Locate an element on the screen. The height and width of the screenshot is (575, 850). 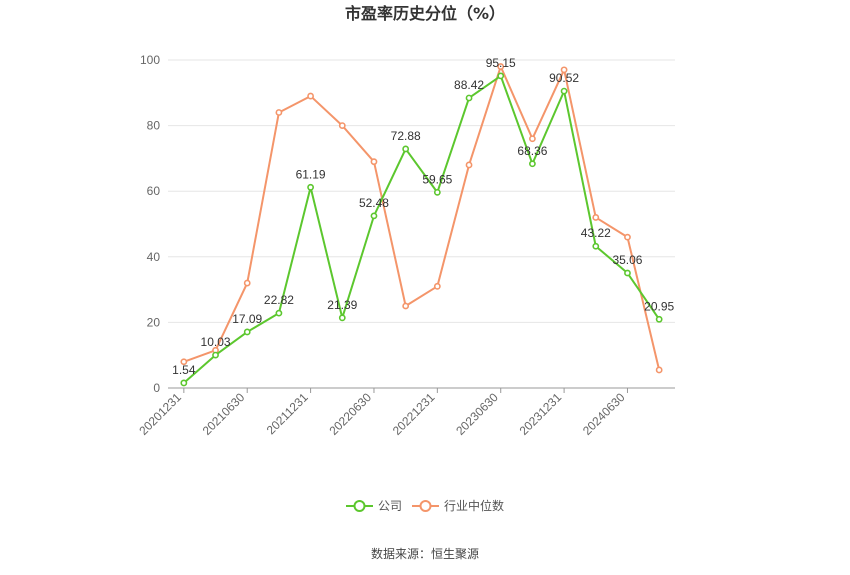
y-tick-label: 100 is located at coordinates (150, 60).